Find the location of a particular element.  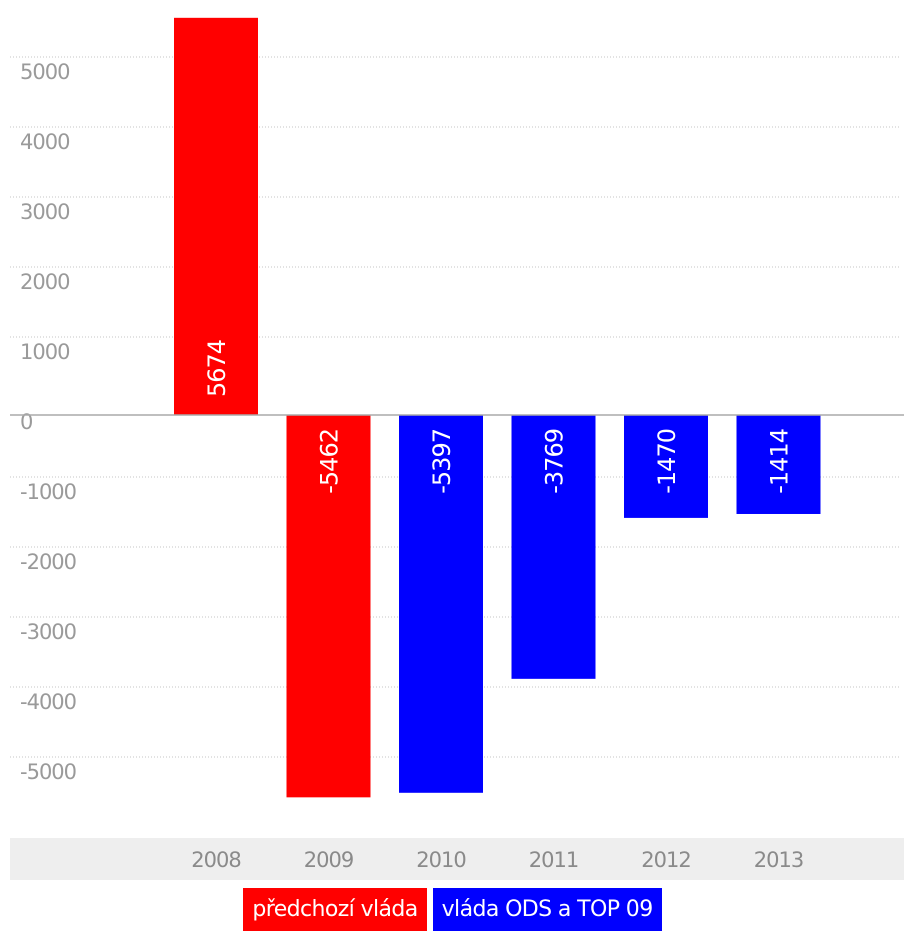

legend-item-ods-top09-government: vláda ODS a TOP 09 is located at coordinates (547, 909).